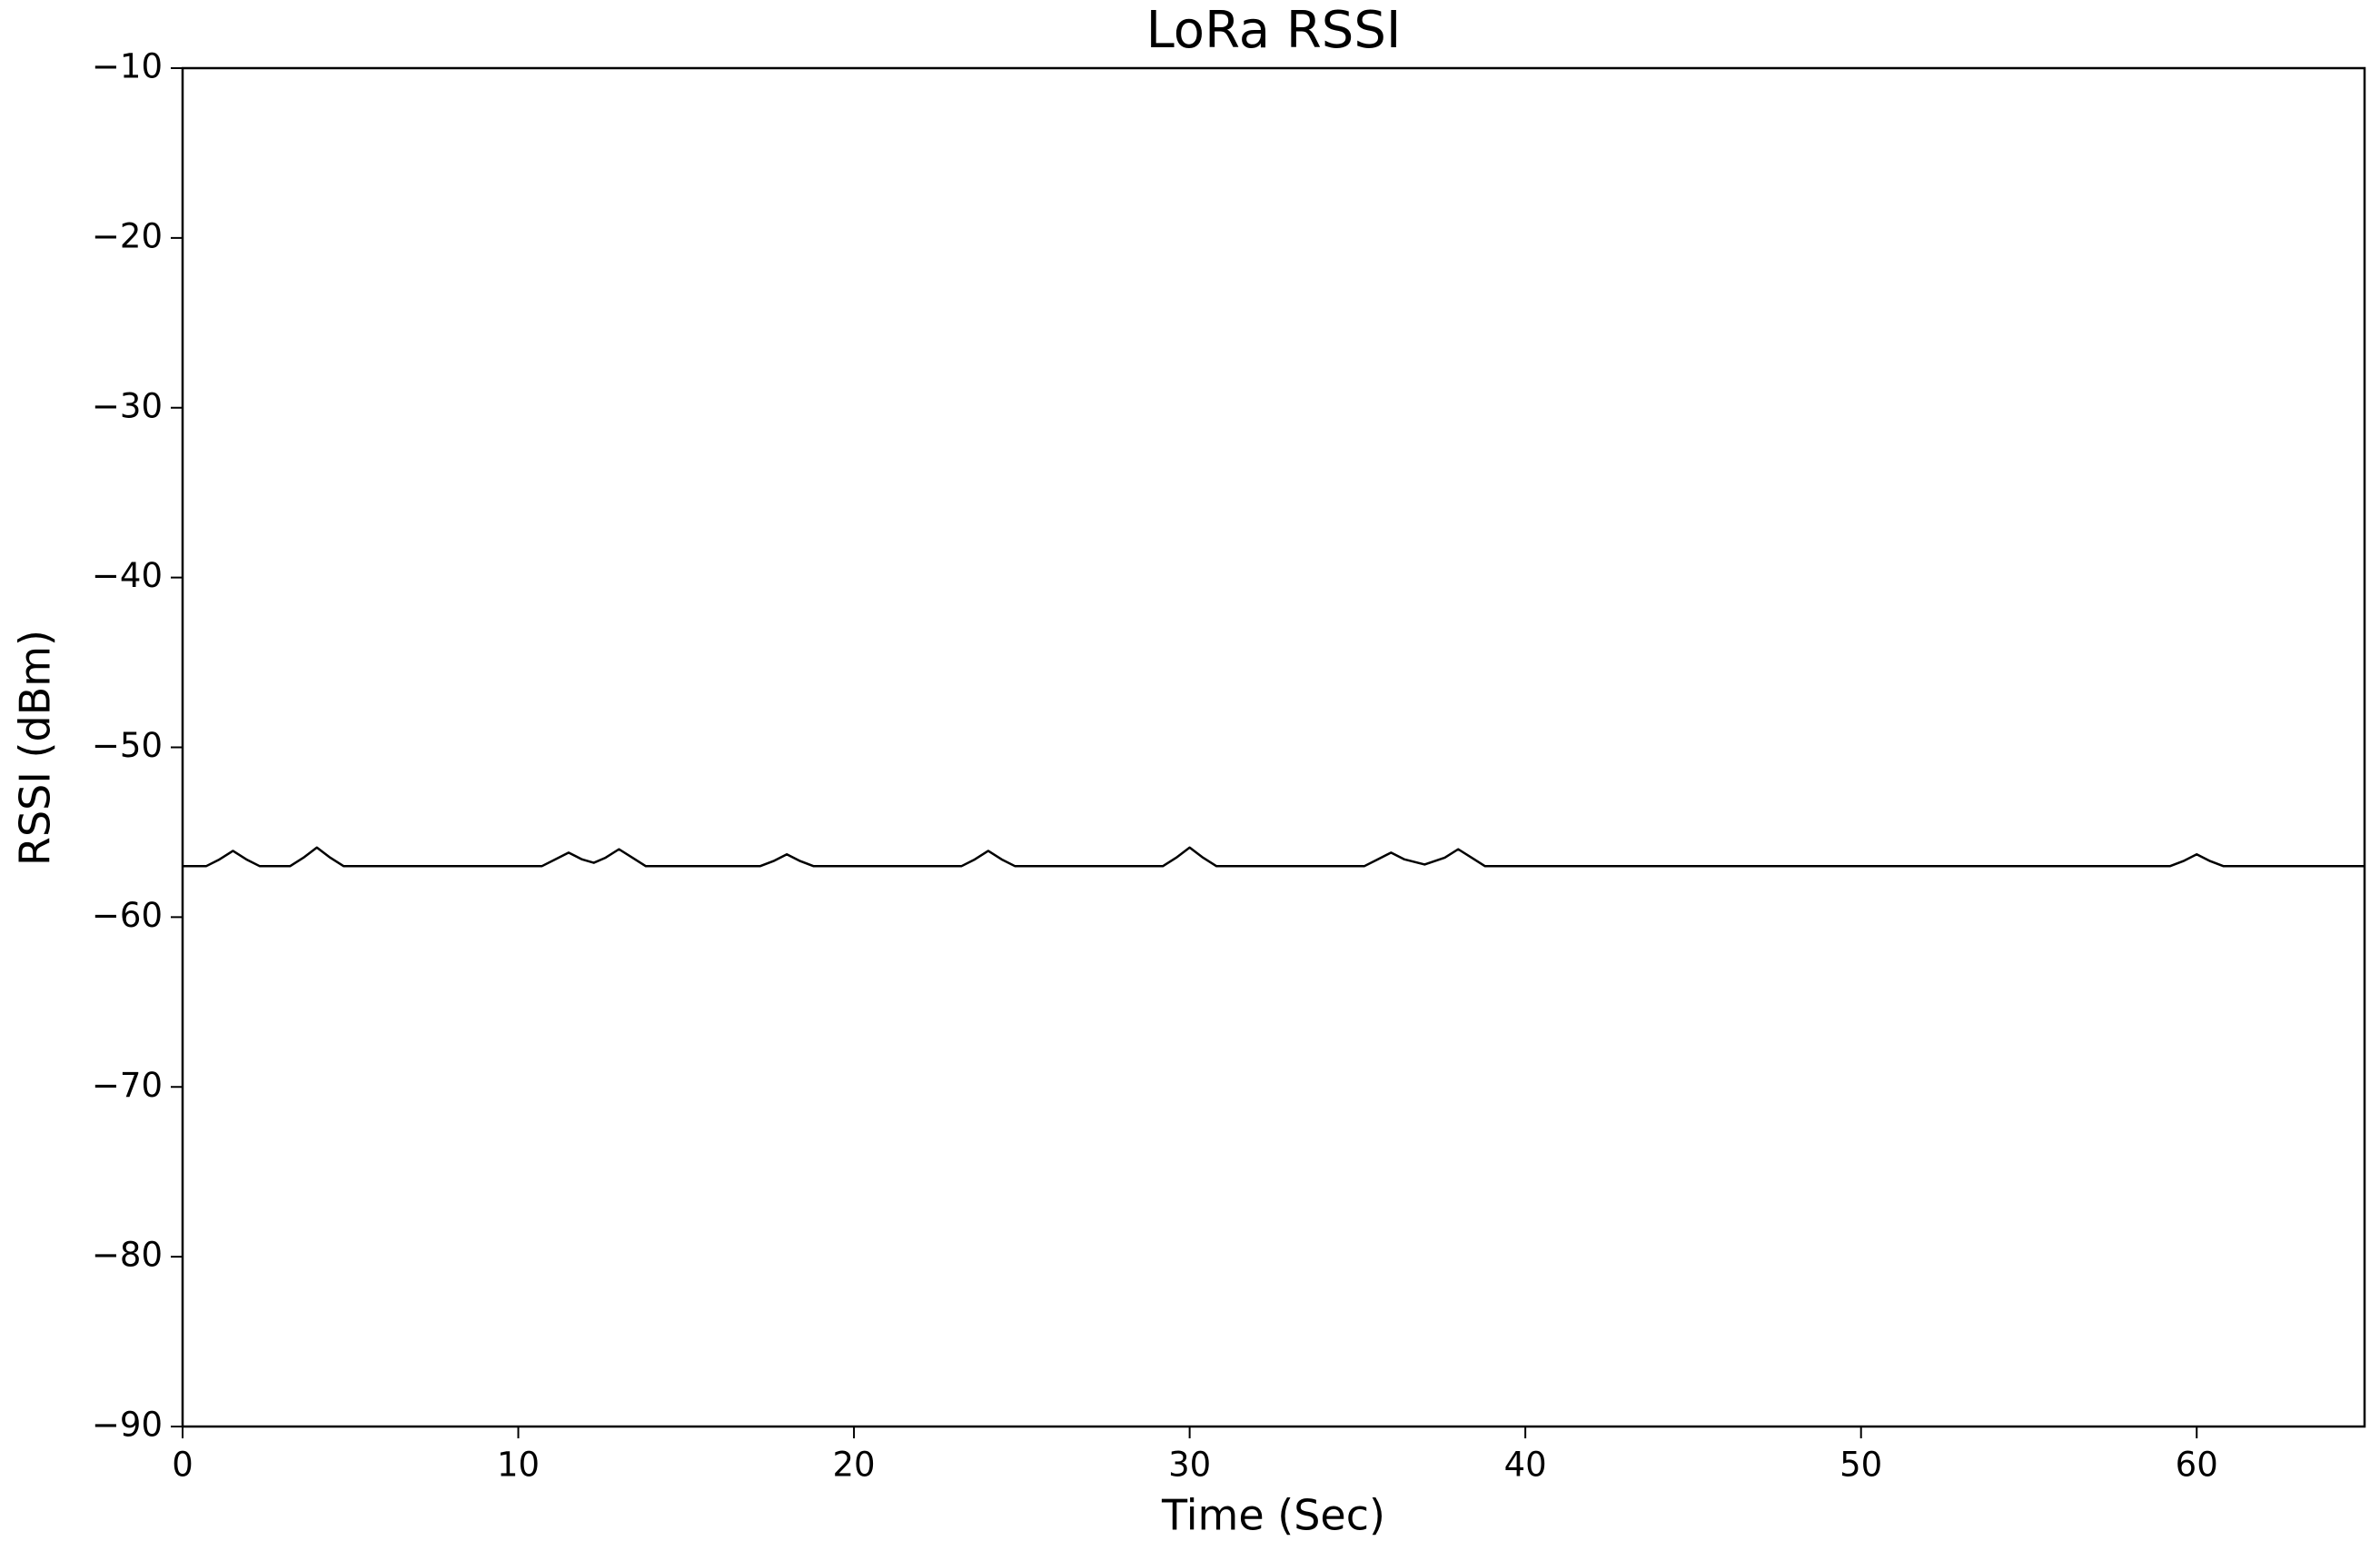  What do you see at coordinates (127, 236) in the screenshot?
I see `y-tick-label: −20` at bounding box center [127, 236].